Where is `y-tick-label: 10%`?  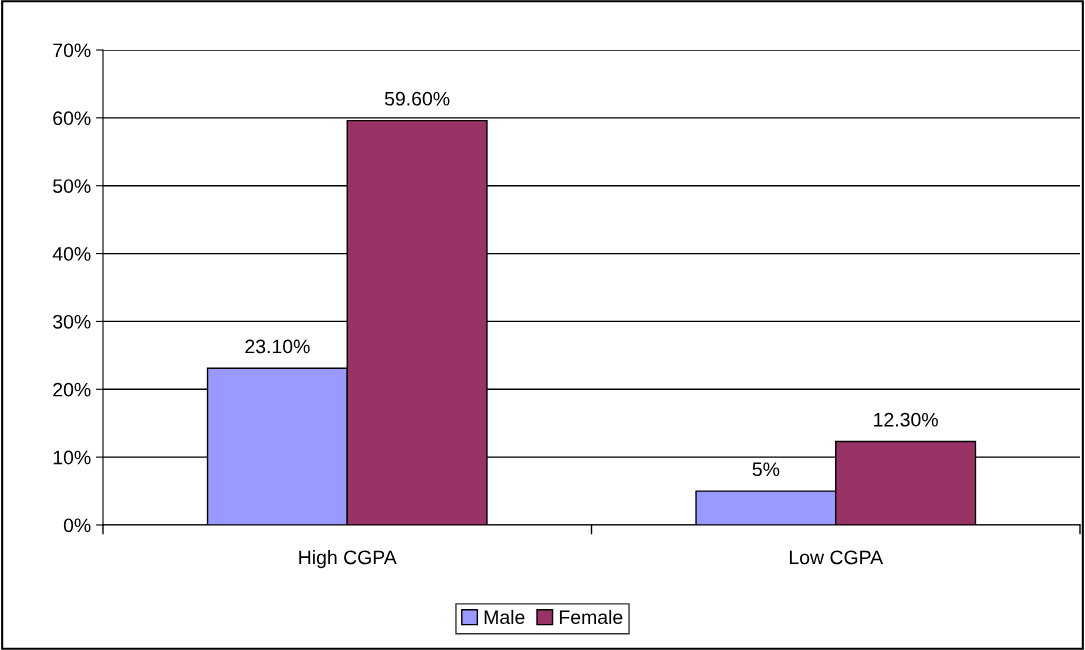 y-tick-label: 10% is located at coordinates (72, 457).